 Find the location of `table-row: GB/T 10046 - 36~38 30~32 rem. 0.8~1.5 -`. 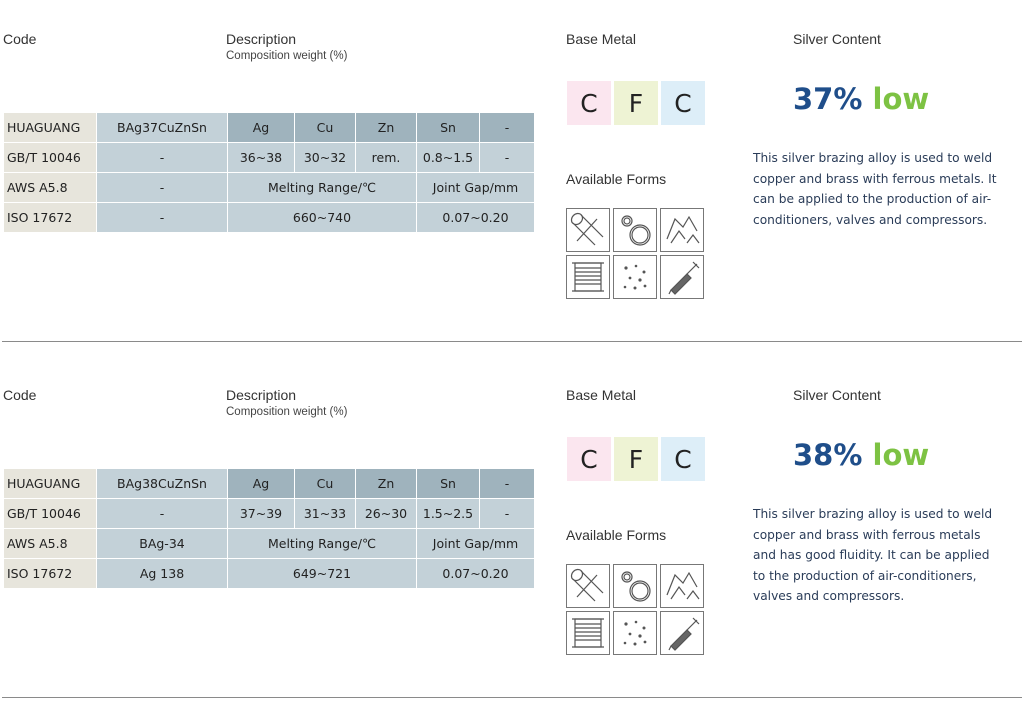

table-row: GB/T 10046 - 36~38 30~32 rem. 0.8~1.5 - is located at coordinates (269, 157).